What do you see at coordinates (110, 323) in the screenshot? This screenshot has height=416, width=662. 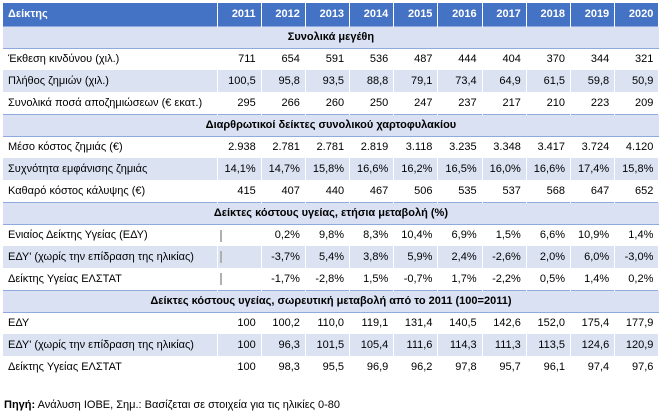 I see `row-label: ΕΔΥ` at bounding box center [110, 323].